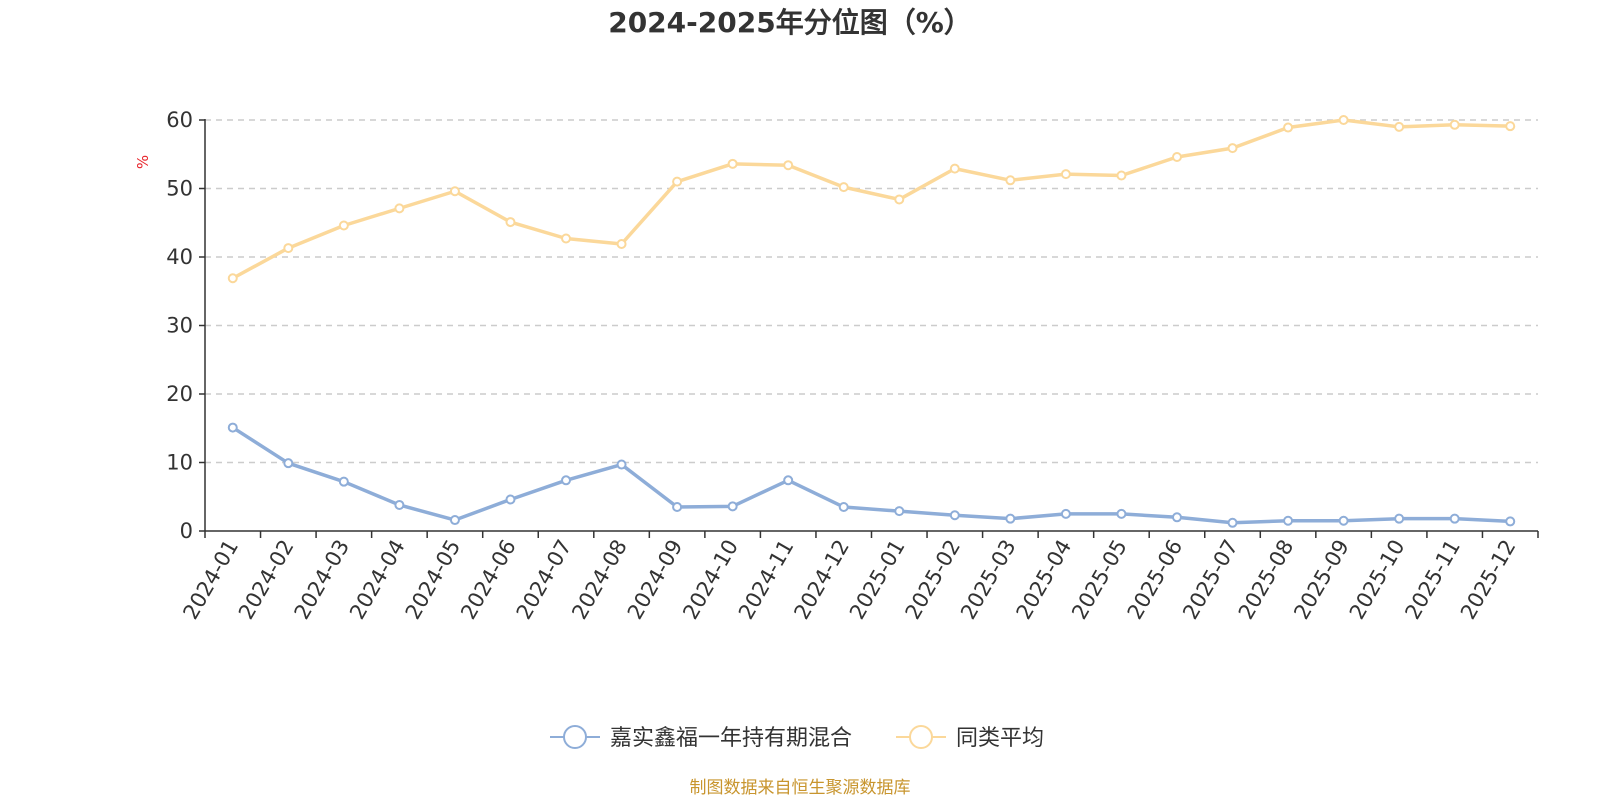 This screenshot has height=800, width=1600. I want to click on chart-title: 2024-2025年分位图（%）, so click(790, 22).